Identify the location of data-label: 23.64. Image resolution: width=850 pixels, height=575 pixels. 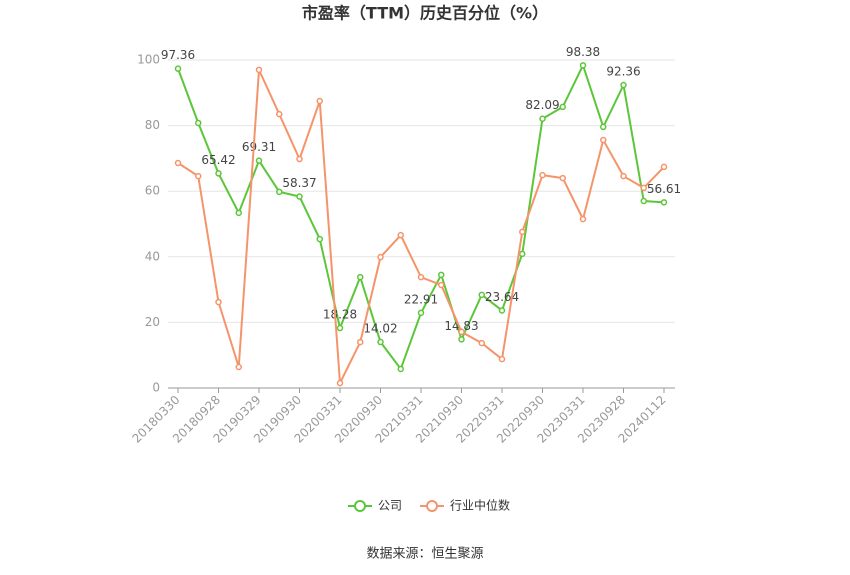
(502, 297).